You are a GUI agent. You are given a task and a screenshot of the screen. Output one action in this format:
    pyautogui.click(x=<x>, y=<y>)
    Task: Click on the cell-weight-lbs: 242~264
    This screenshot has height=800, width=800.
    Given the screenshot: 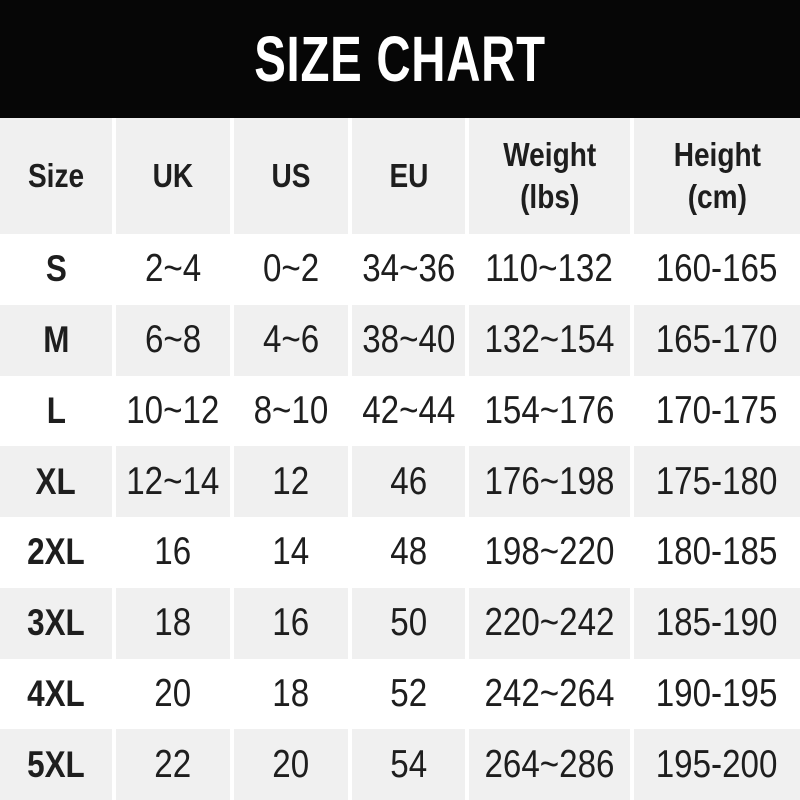 What is the action you would take?
    pyautogui.click(x=547, y=694)
    